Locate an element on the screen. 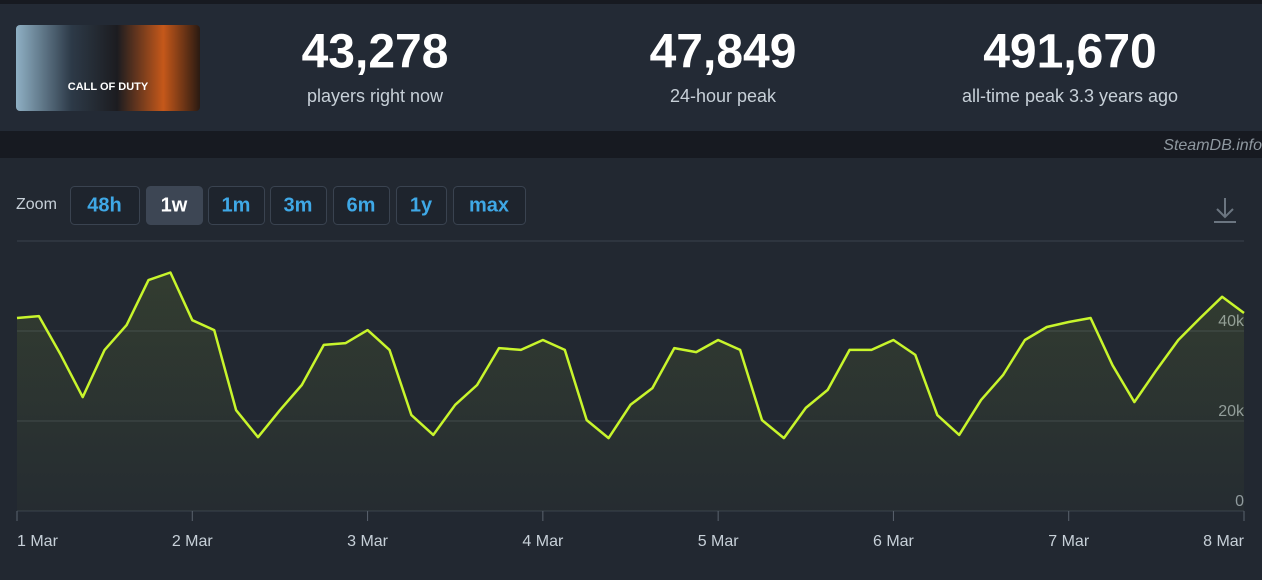 Image resolution: width=1262 pixels, height=580 pixels. x-tick-label: 8 Mar is located at coordinates (1224, 541).